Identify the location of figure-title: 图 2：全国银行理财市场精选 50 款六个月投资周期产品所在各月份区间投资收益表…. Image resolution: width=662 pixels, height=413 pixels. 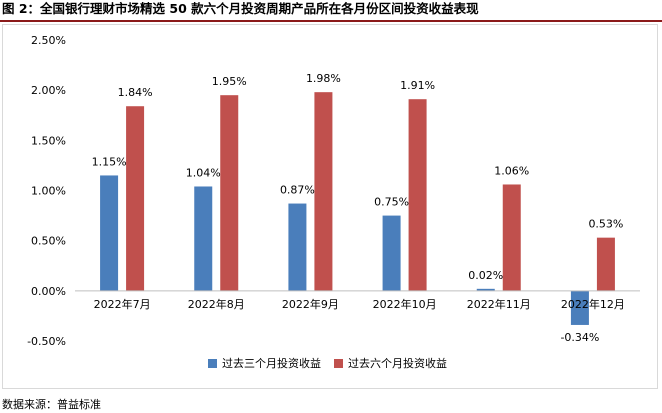
(240, 8).